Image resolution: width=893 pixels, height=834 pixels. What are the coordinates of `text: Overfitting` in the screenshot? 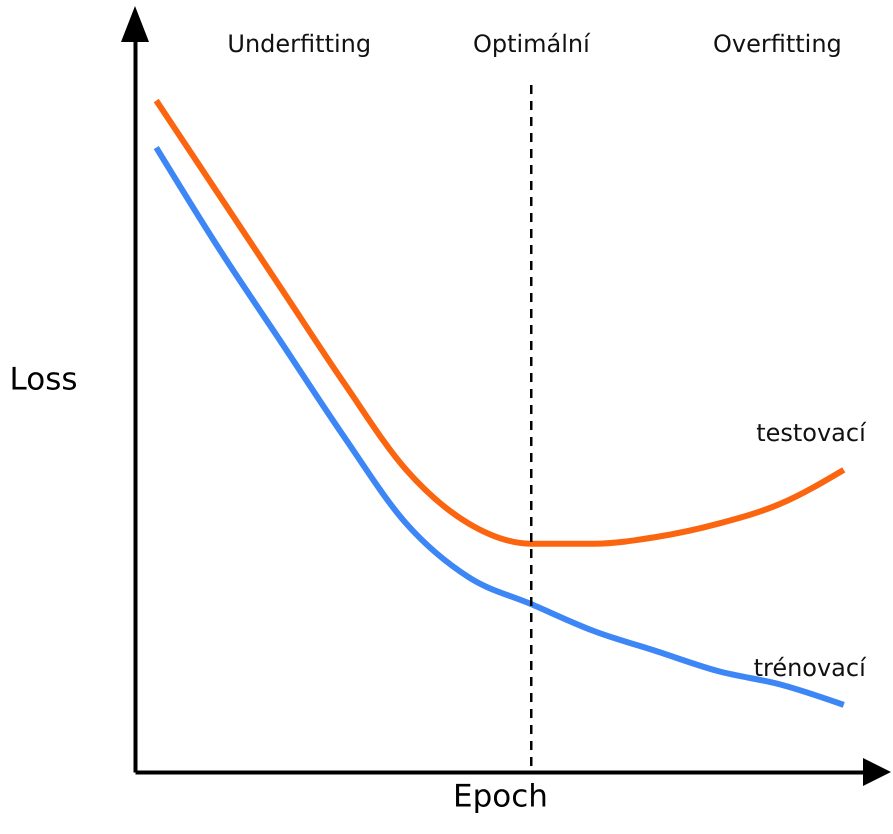 It's located at (777, 44).